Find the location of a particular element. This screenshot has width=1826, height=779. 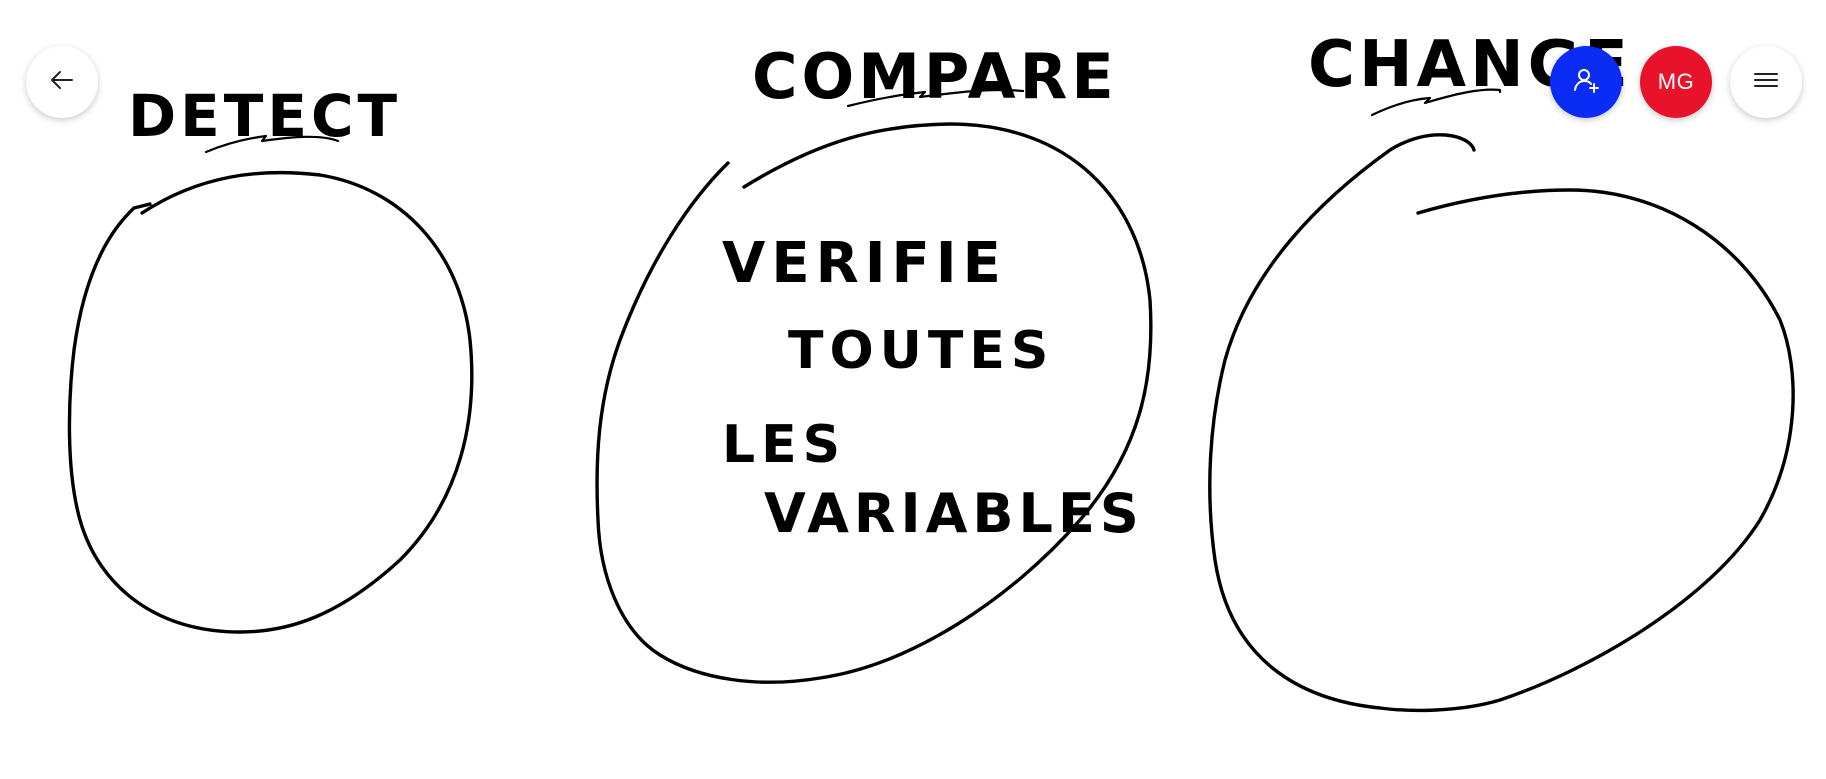

detect-circle is located at coordinates (270, 402).